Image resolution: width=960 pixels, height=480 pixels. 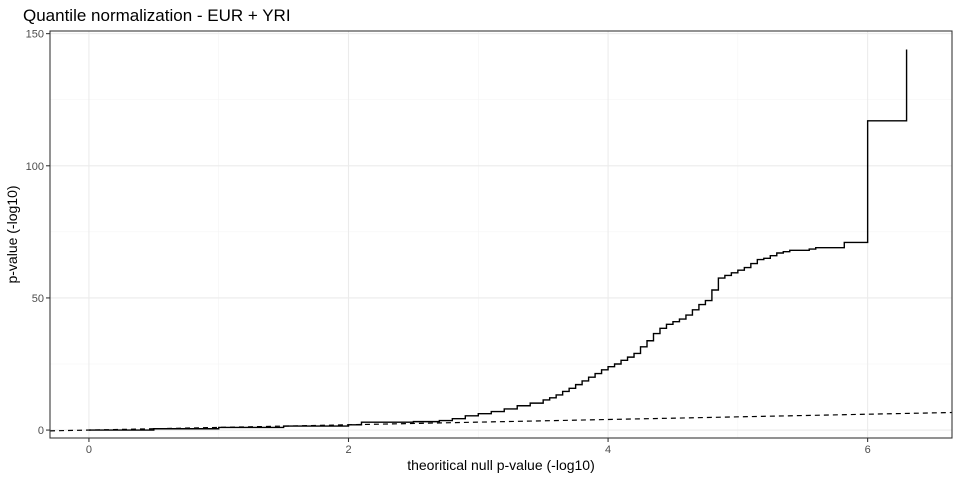 I want to click on chart-title: Quantile normalization - EUR + YRI, so click(x=157, y=15).